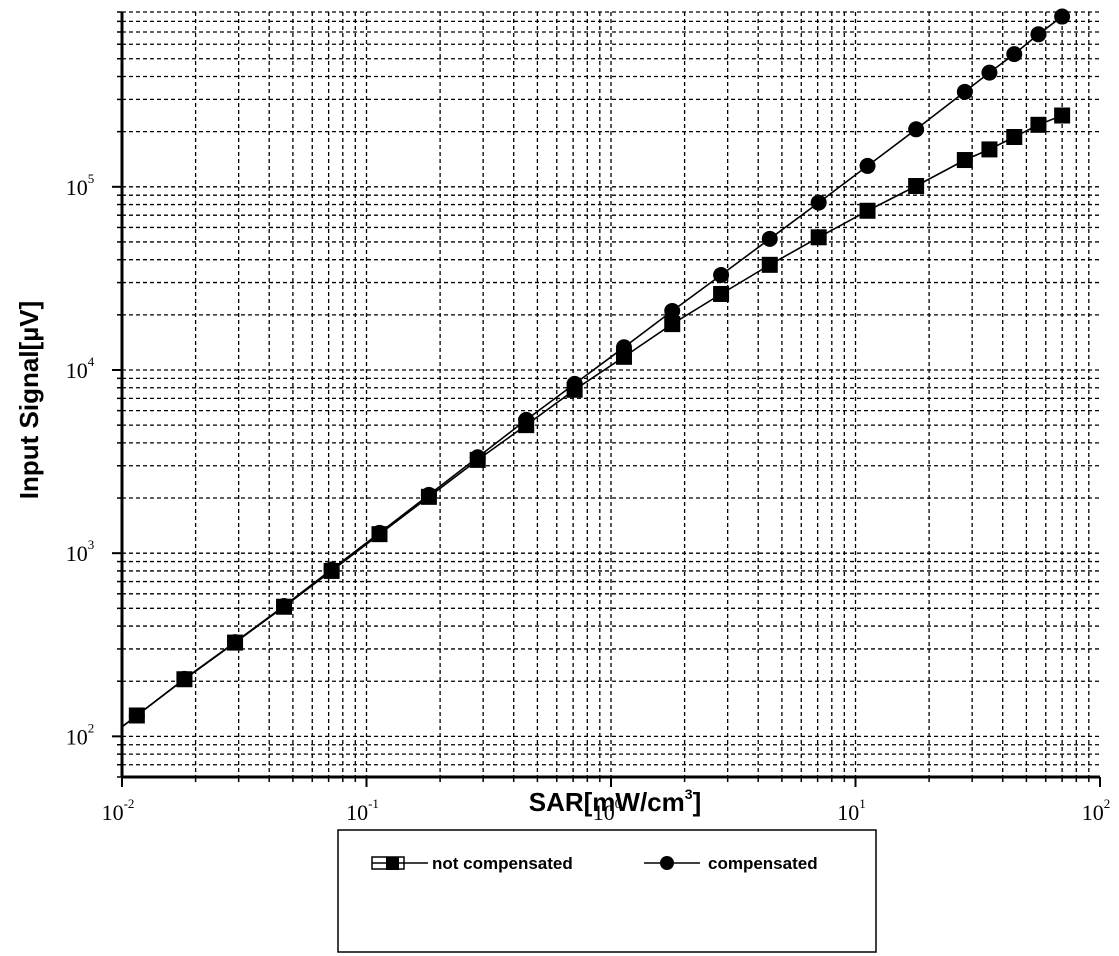  I want to click on legend: not compensated compensated, so click(607, 891).